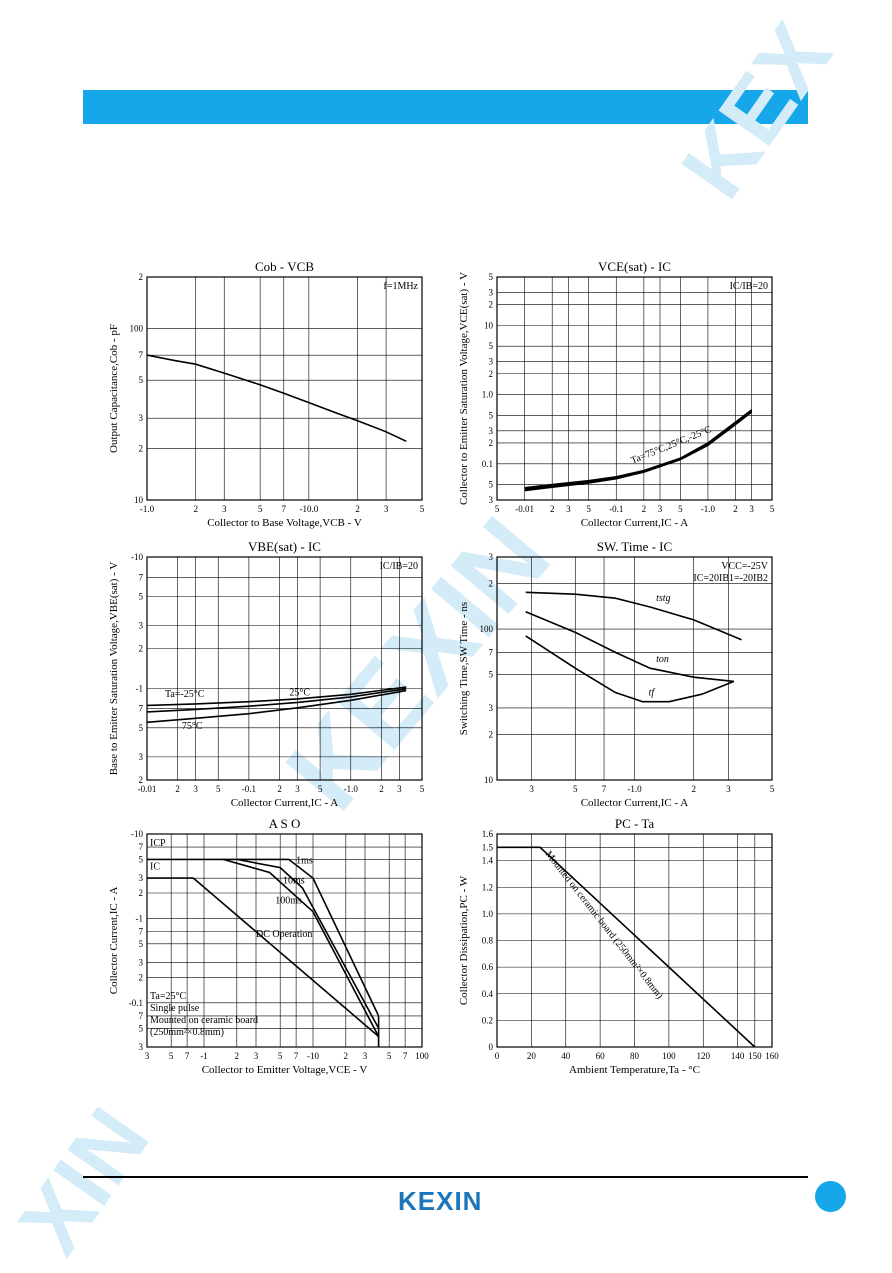  What do you see at coordinates (147, 789) in the screenshot?
I see `x-tick-label: -0.01` at bounding box center [147, 789].